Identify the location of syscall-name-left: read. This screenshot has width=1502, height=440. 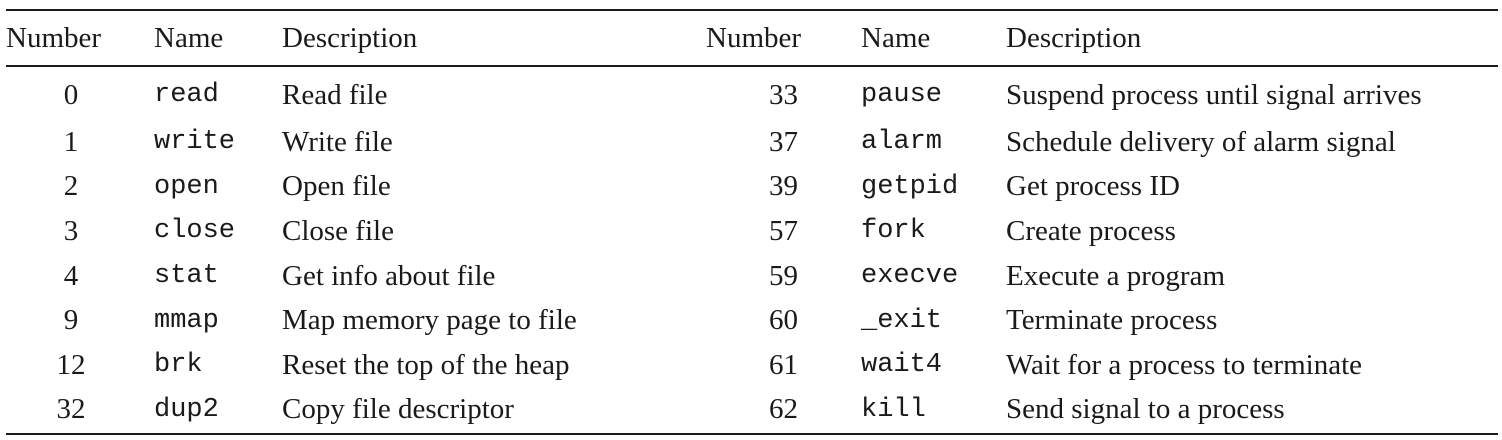
(186, 95).